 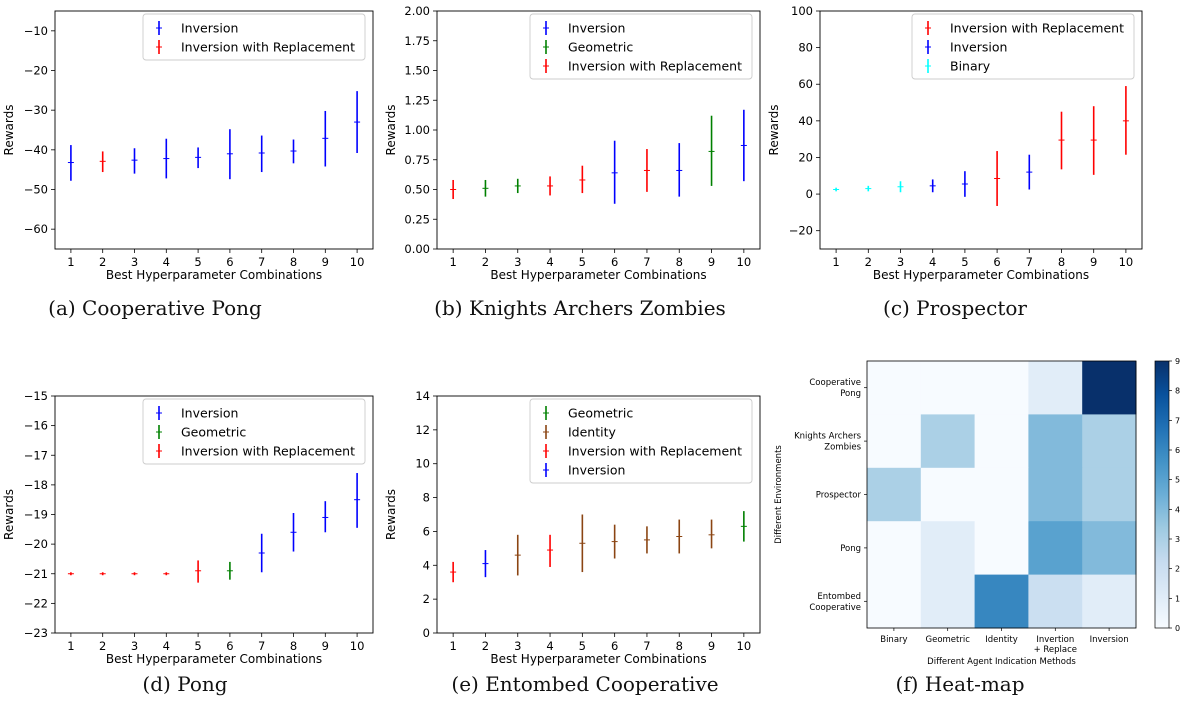 What do you see at coordinates (36, 455) in the screenshot?
I see `y-tick-label: −17` at bounding box center [36, 455].